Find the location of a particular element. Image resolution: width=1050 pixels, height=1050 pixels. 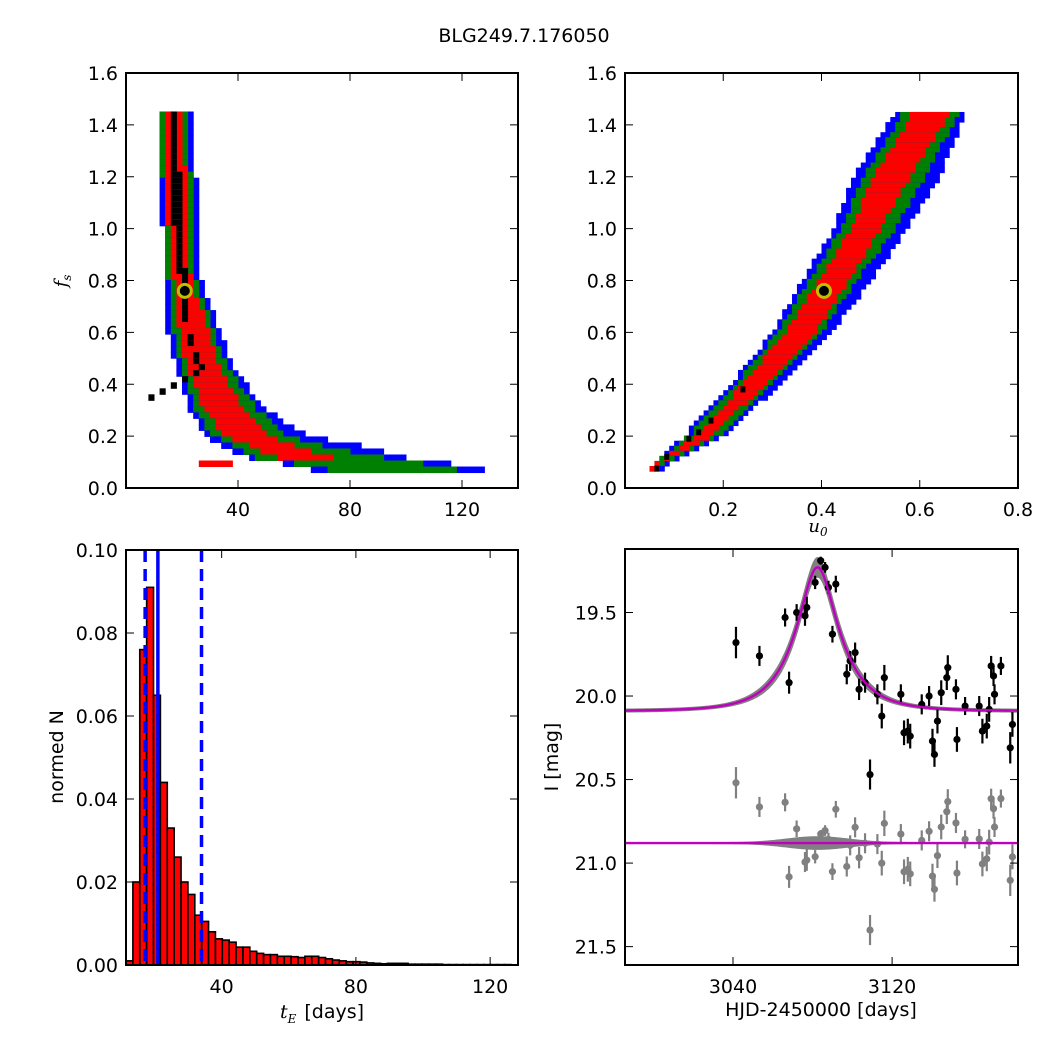

model-curve is located at coordinates (821, 639).